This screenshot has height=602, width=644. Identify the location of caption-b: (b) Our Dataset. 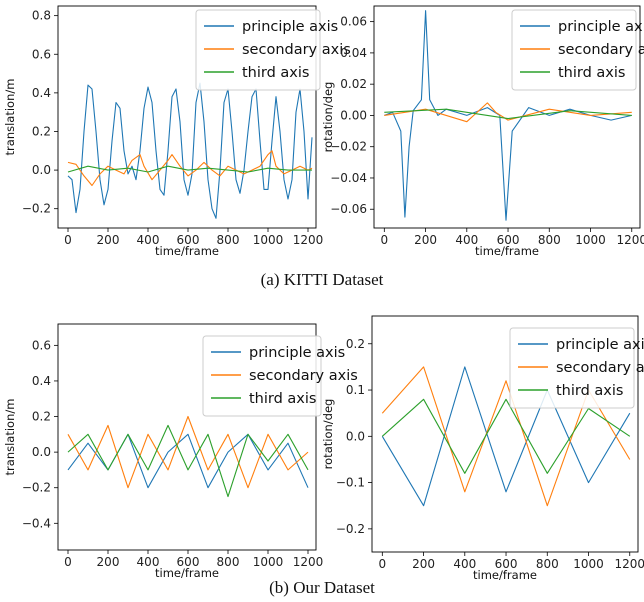
(322, 587).